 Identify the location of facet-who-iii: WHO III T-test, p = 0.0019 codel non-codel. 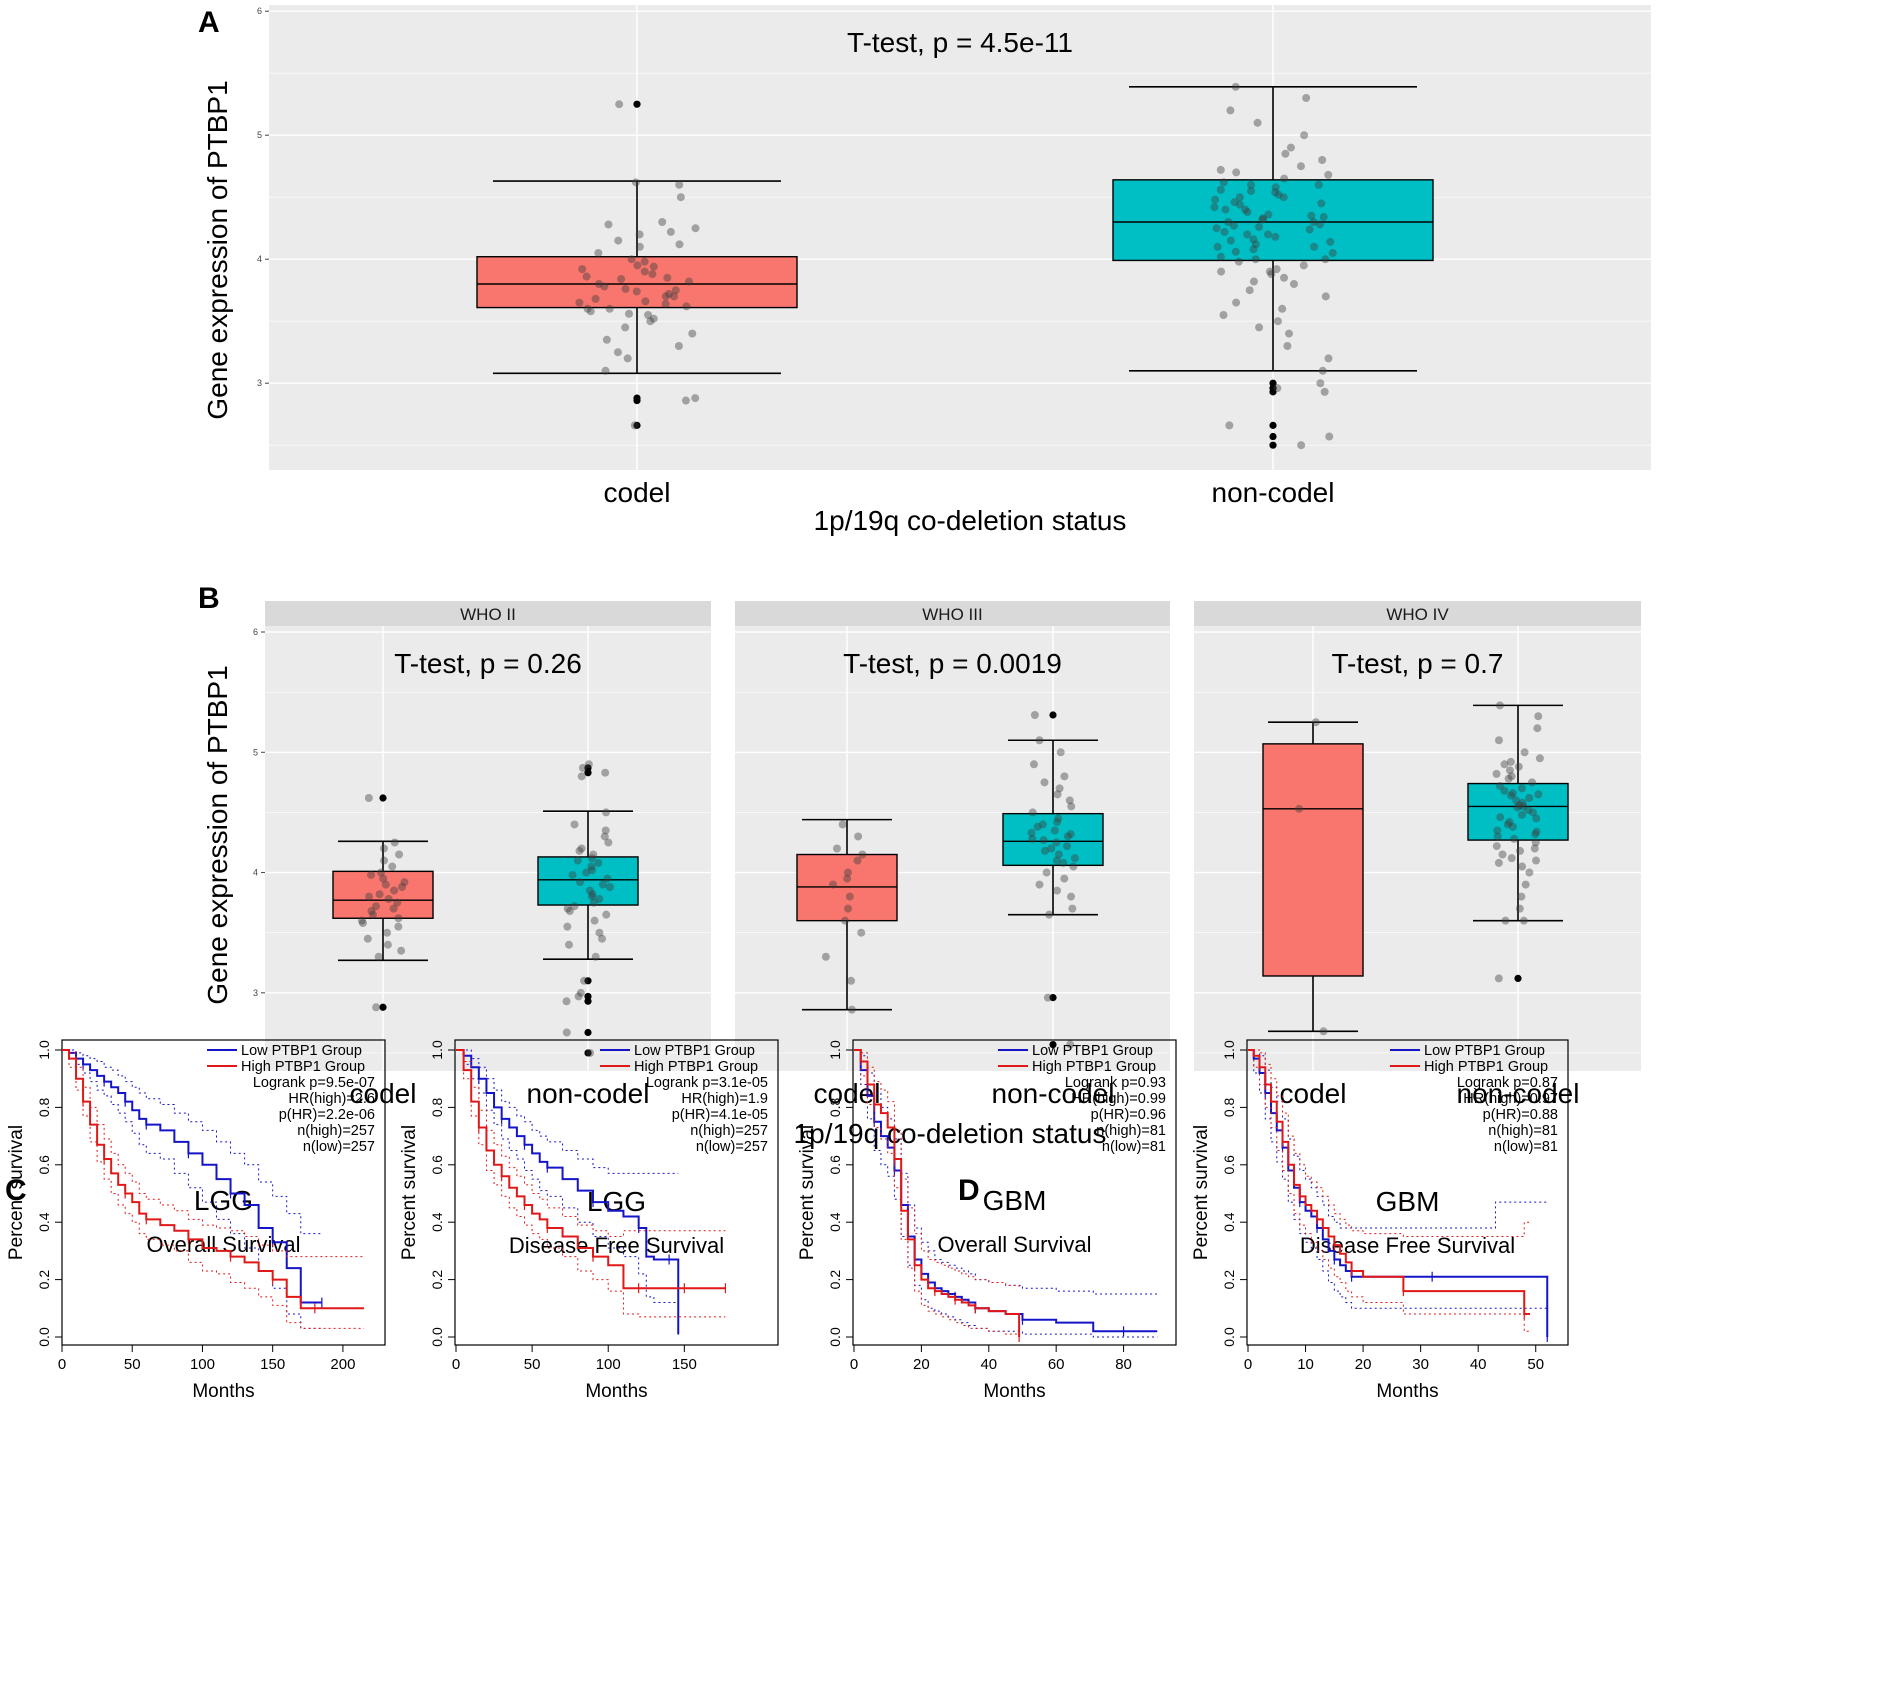
(952, 855).